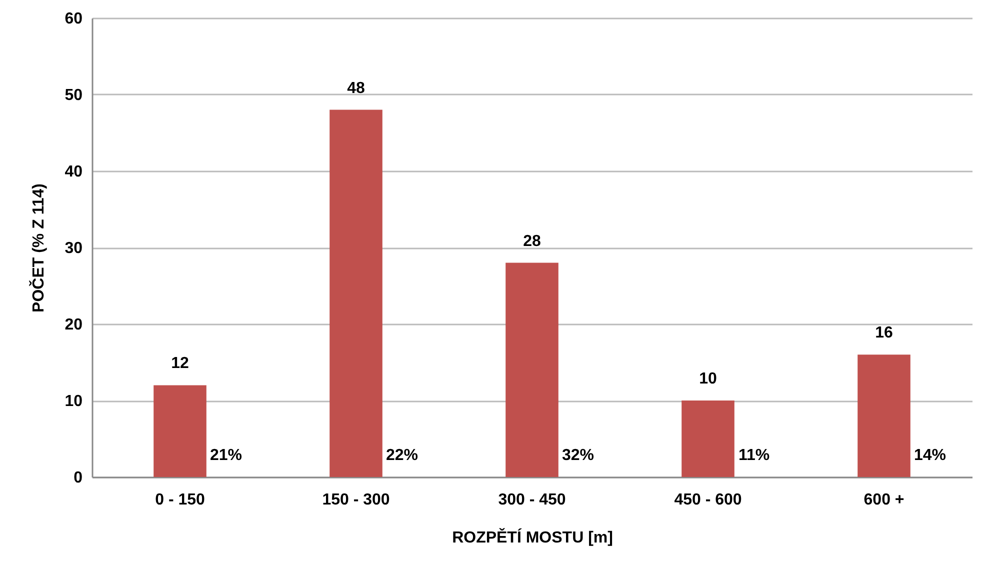 The width and height of the screenshot is (982, 563). What do you see at coordinates (356, 88) in the screenshot?
I see `data-label: 48` at bounding box center [356, 88].